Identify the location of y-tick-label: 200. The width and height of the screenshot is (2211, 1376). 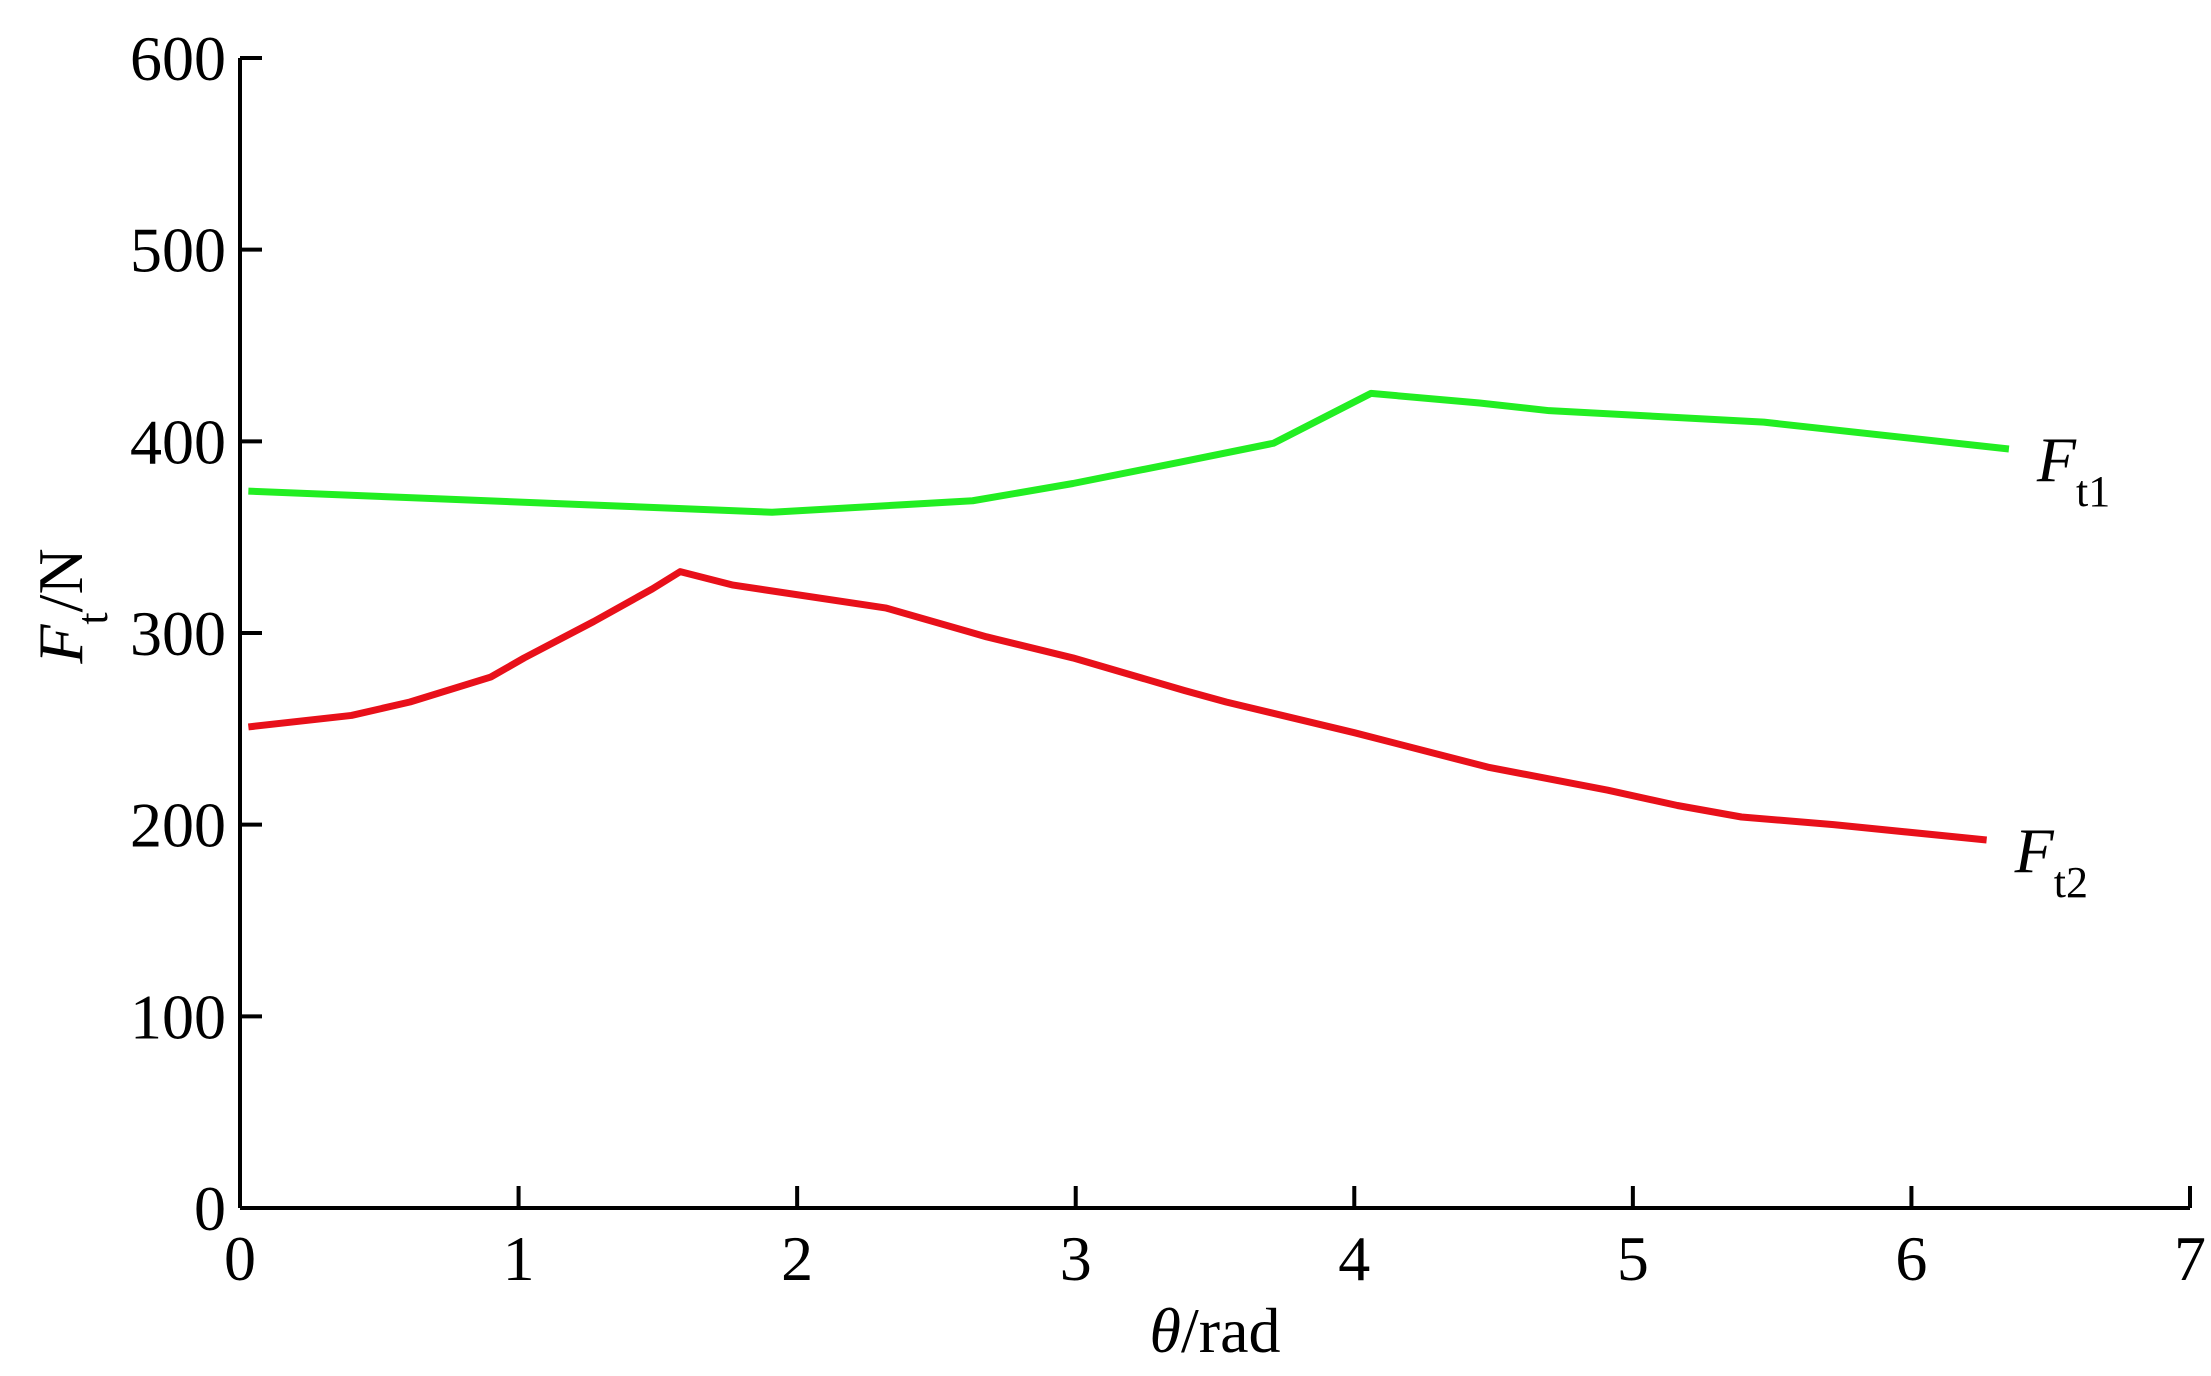
(178, 825).